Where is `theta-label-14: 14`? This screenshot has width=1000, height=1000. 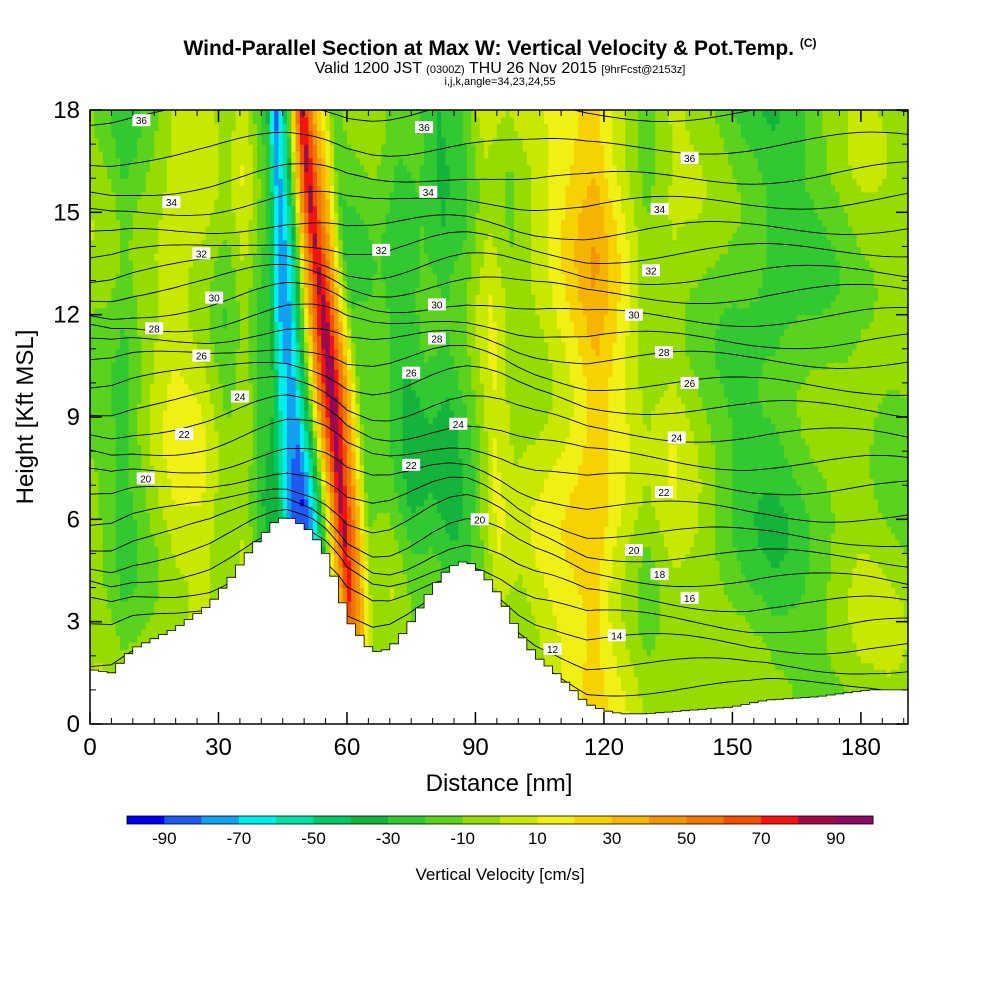
theta-label-14: 14 is located at coordinates (616, 635).